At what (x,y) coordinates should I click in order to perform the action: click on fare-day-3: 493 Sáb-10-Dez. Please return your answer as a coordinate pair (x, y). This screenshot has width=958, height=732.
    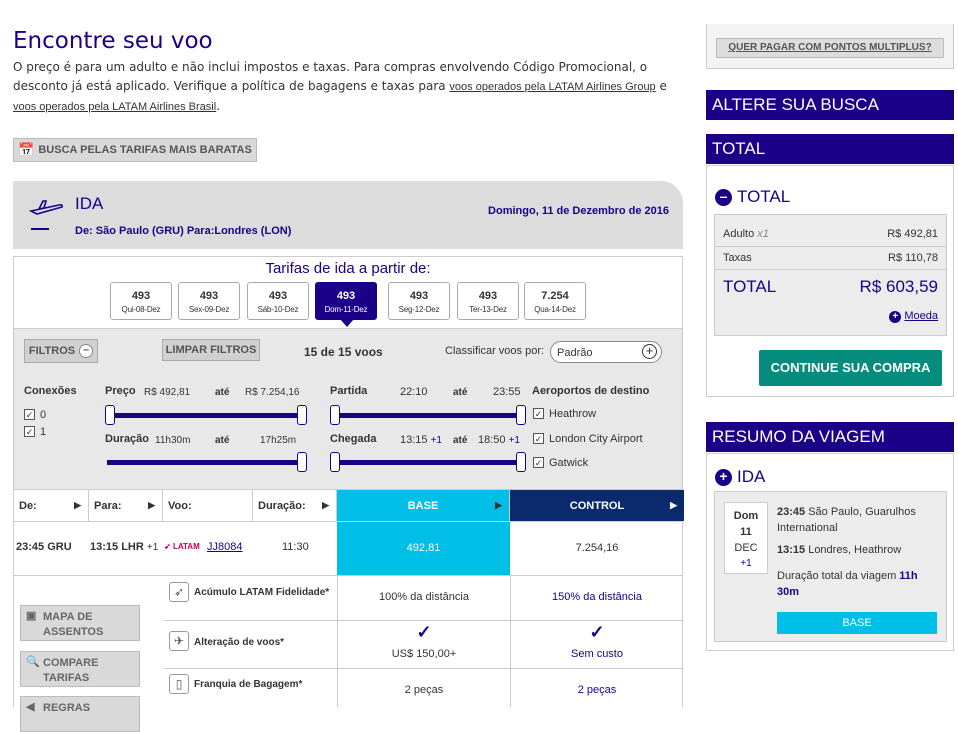
    Looking at the image, I should click on (278, 301).